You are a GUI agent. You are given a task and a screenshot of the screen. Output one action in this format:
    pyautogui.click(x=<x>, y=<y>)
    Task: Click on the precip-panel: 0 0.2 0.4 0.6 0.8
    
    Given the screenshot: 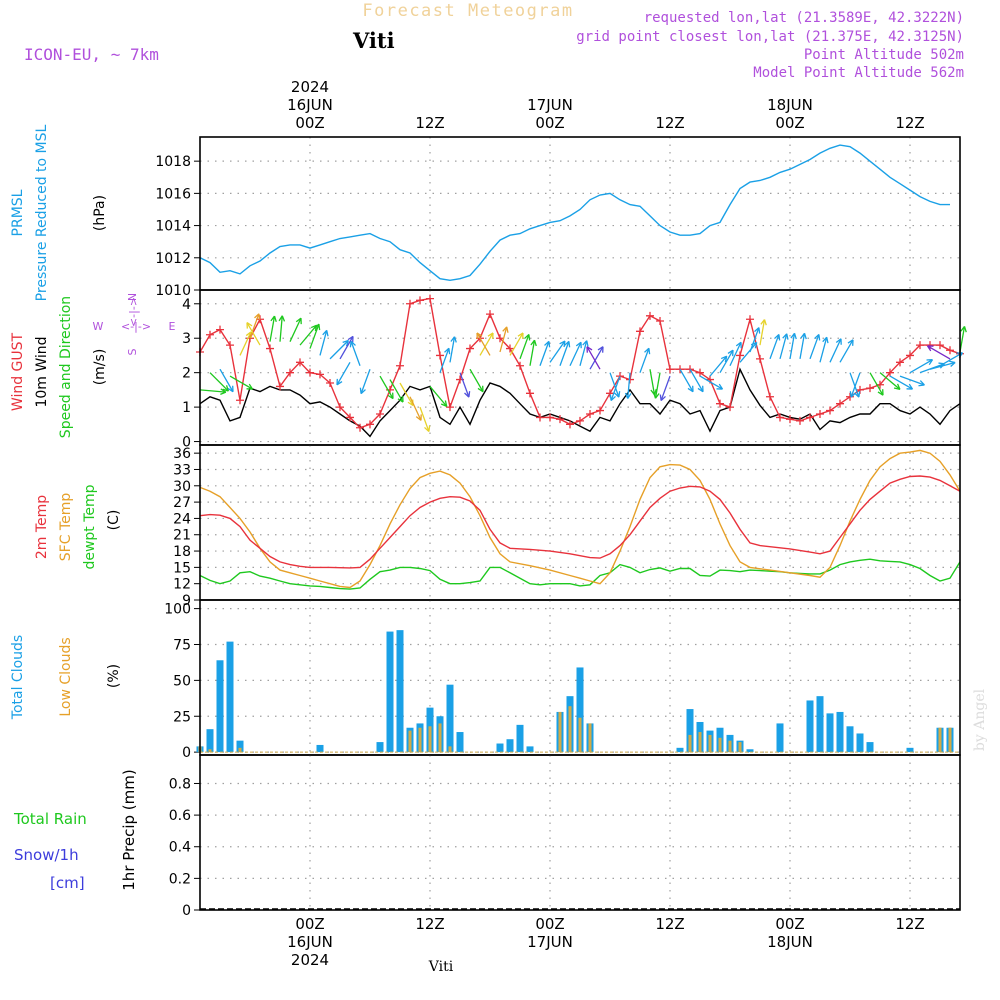 What is the action you would take?
    pyautogui.click(x=565, y=836)
    